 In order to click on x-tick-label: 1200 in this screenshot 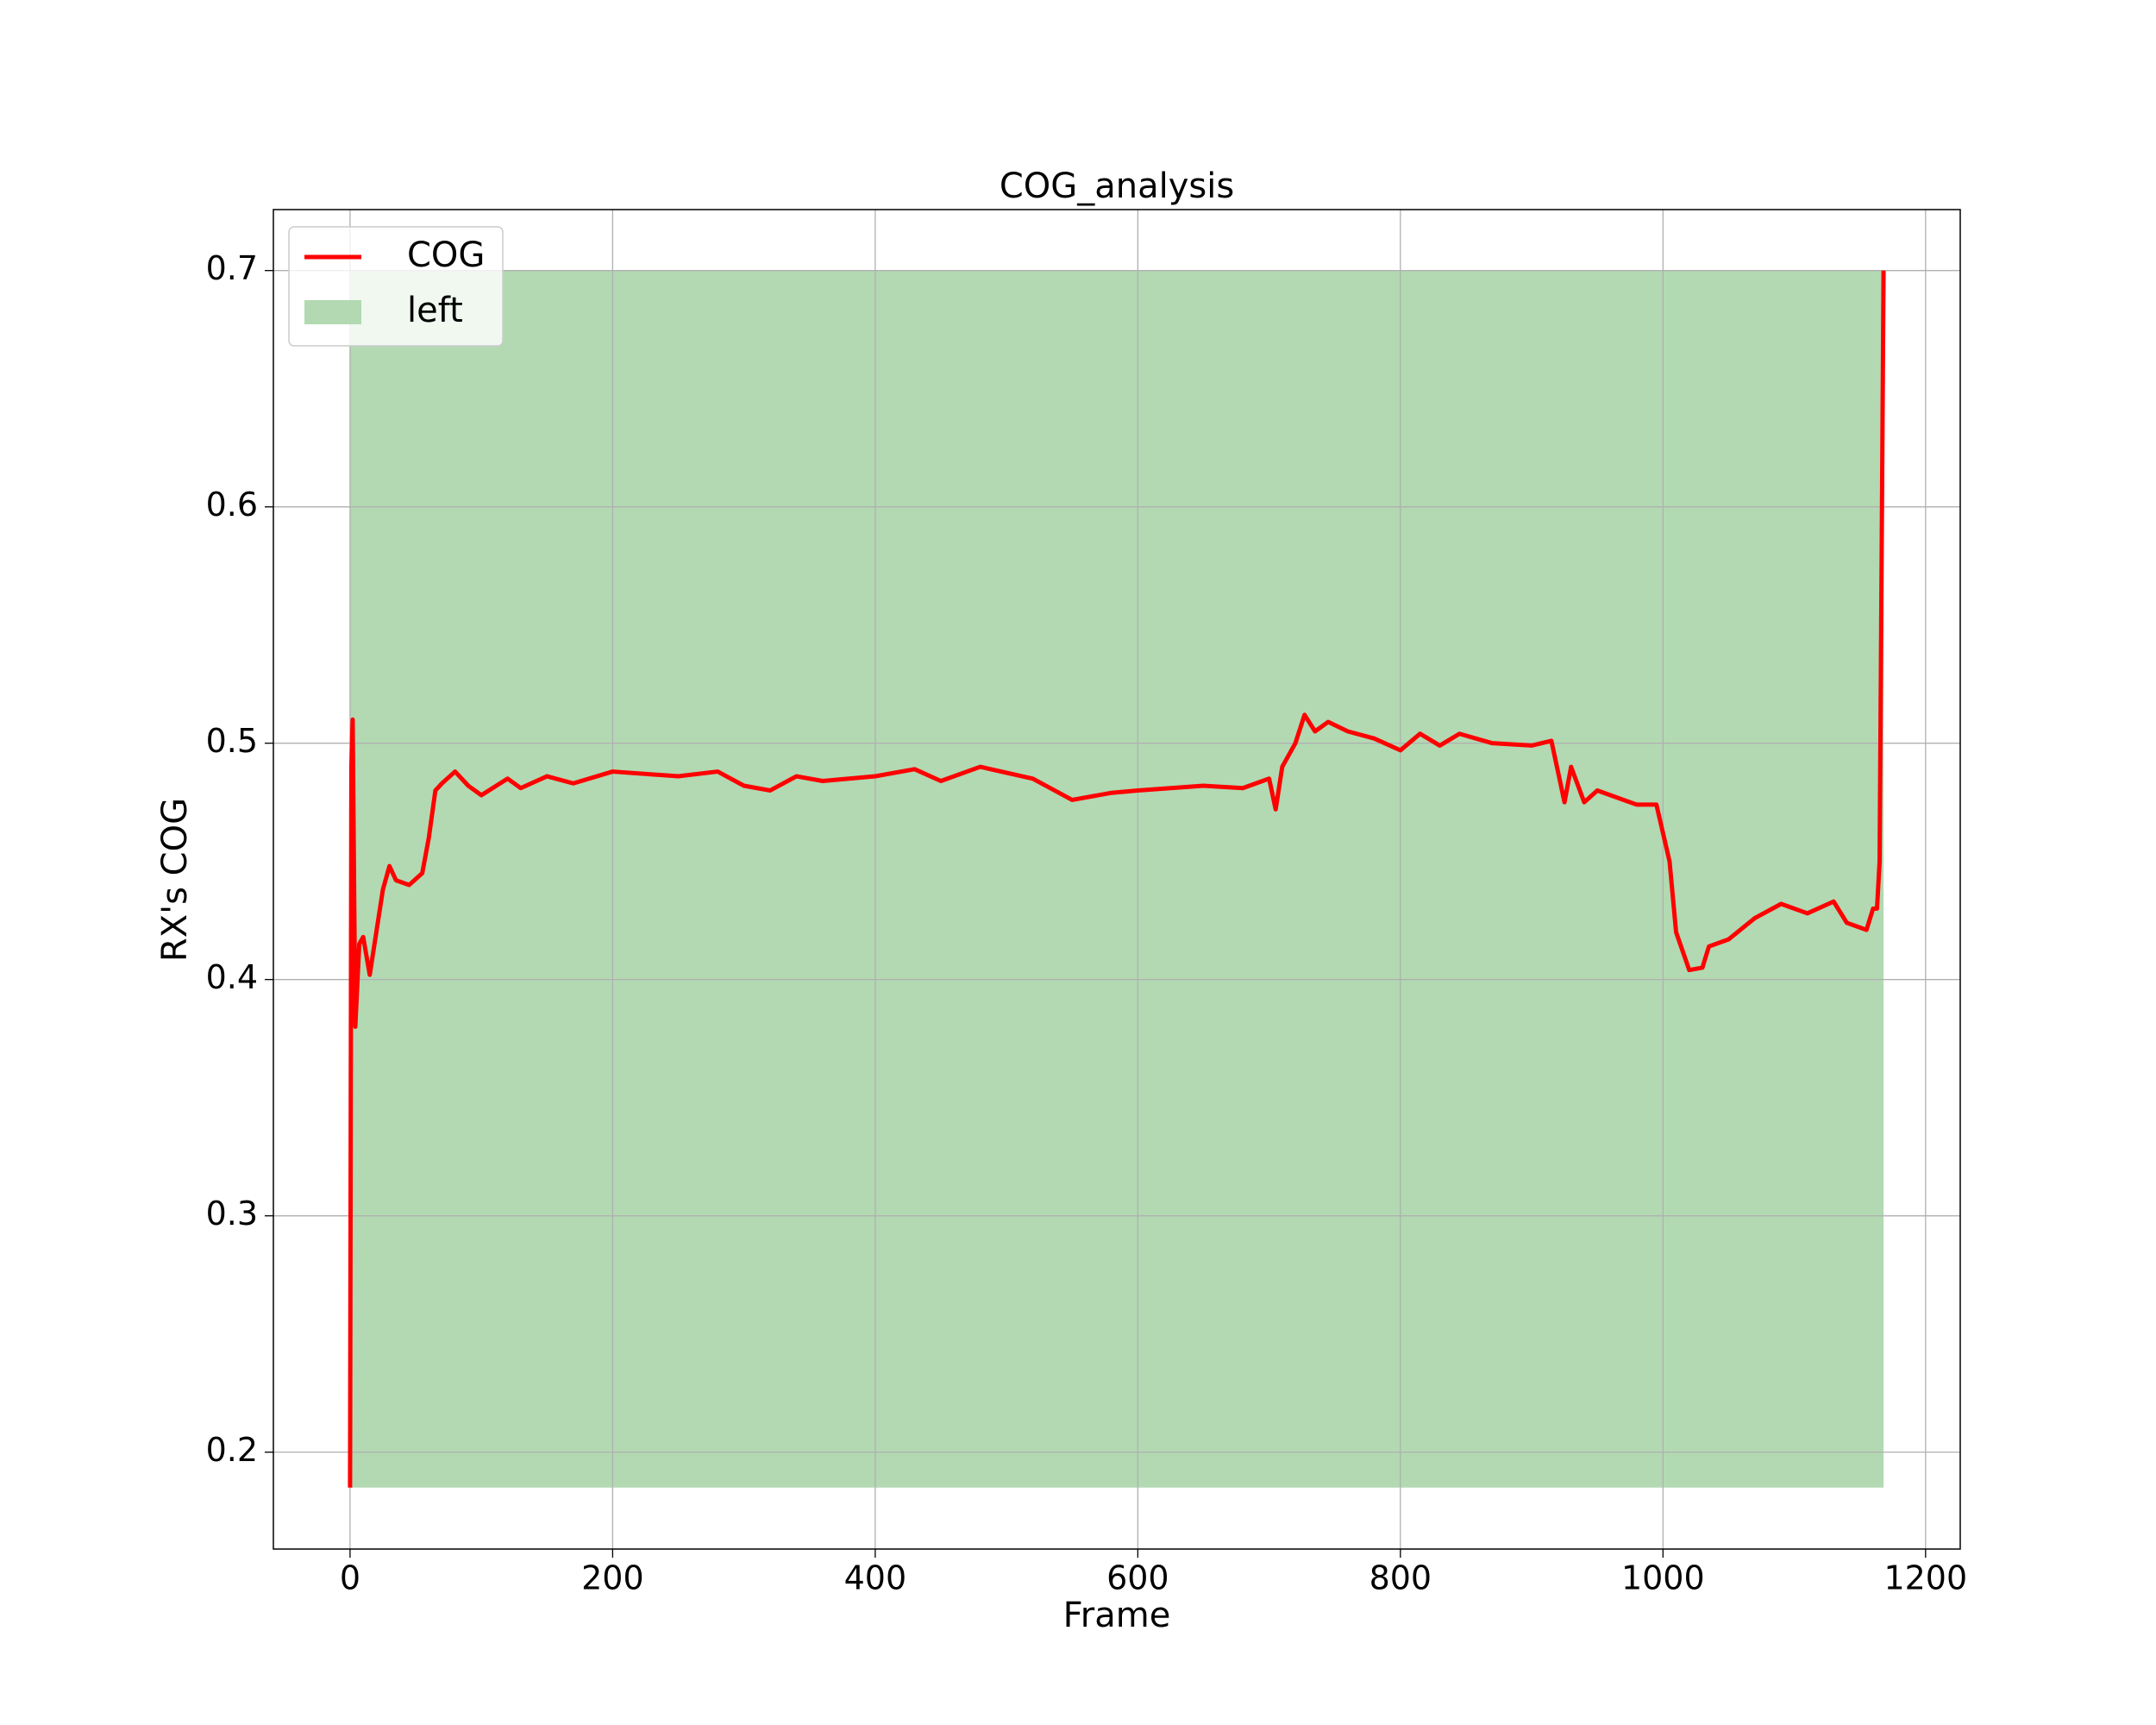, I will do `click(1925, 1578)`.